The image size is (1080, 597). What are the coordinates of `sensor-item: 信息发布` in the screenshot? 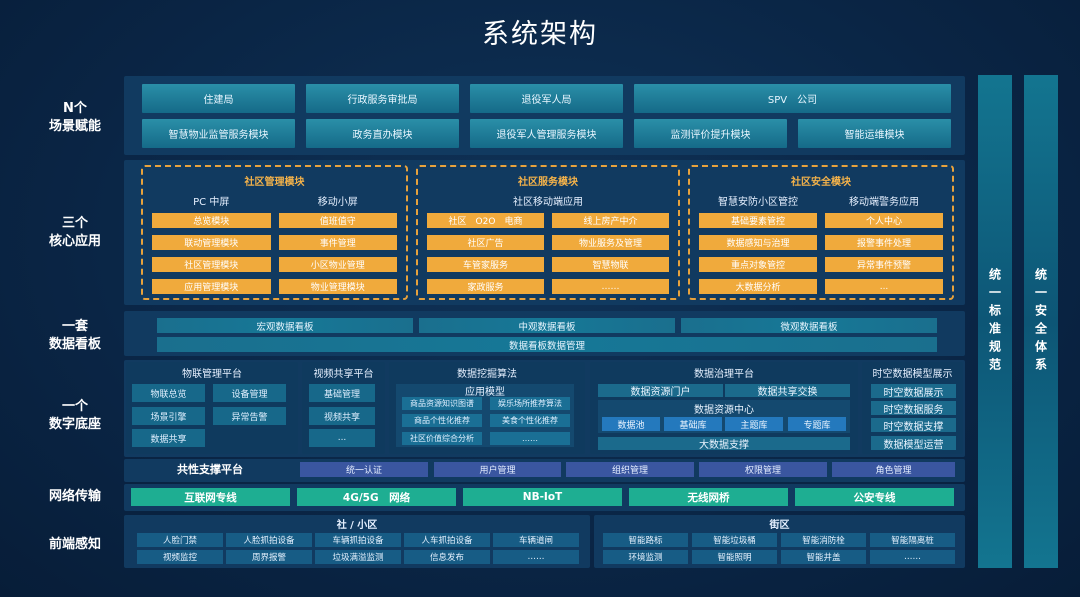 It's located at (447, 557).